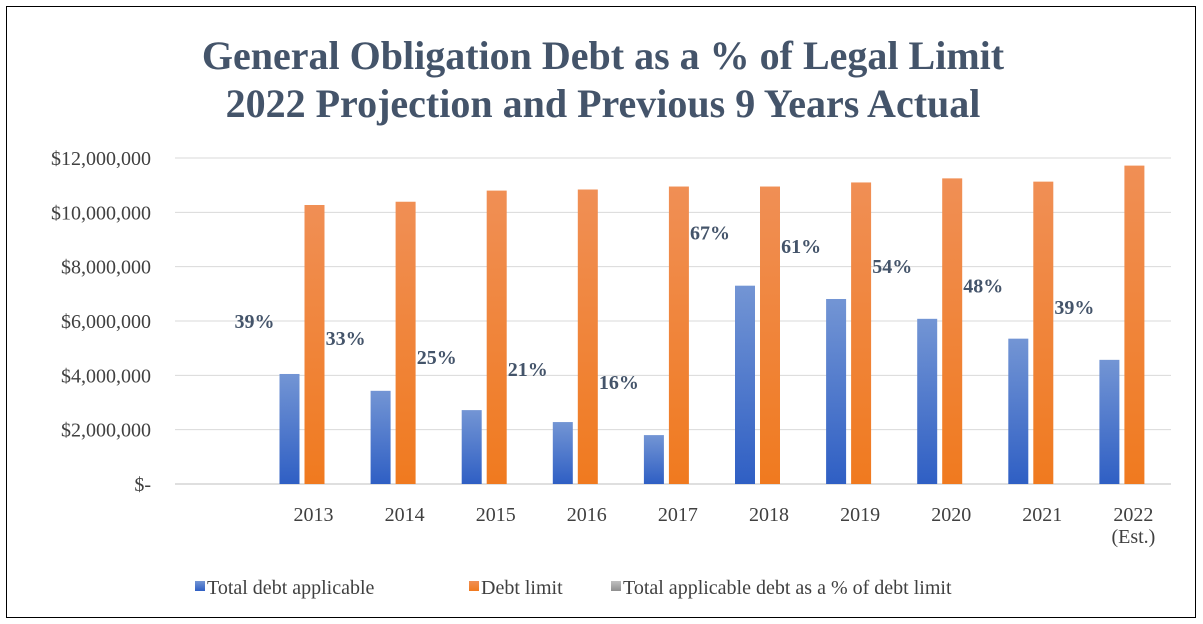 This screenshot has height=624, width=1203. What do you see at coordinates (1133, 537) in the screenshot?
I see `x-tick-label: (Est.)` at bounding box center [1133, 537].